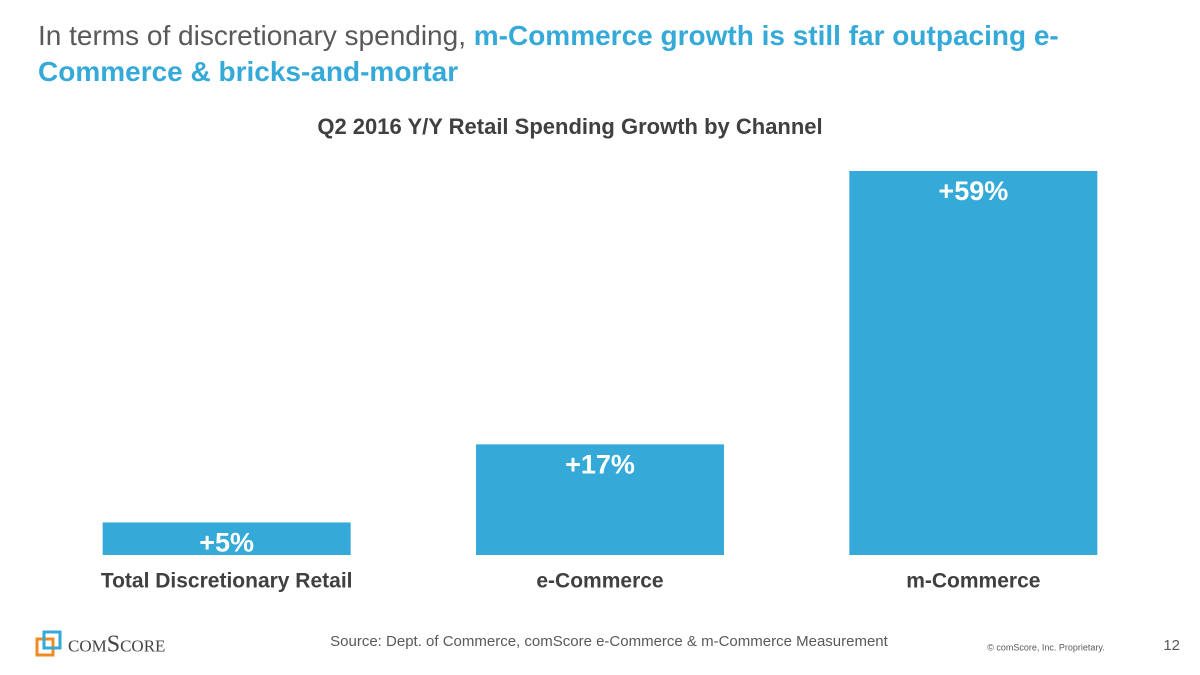 This screenshot has width=1200, height=675. What do you see at coordinates (1171, 645) in the screenshot?
I see `page-number: 12` at bounding box center [1171, 645].